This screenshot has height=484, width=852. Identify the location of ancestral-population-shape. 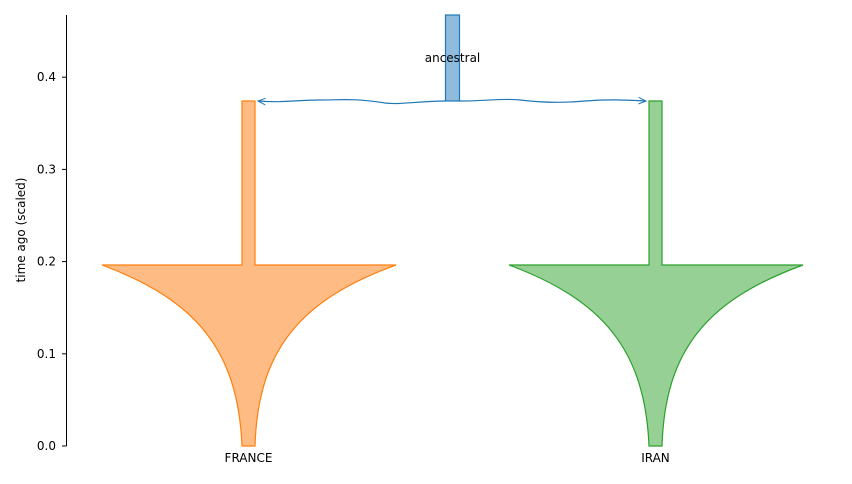
(452, 58).